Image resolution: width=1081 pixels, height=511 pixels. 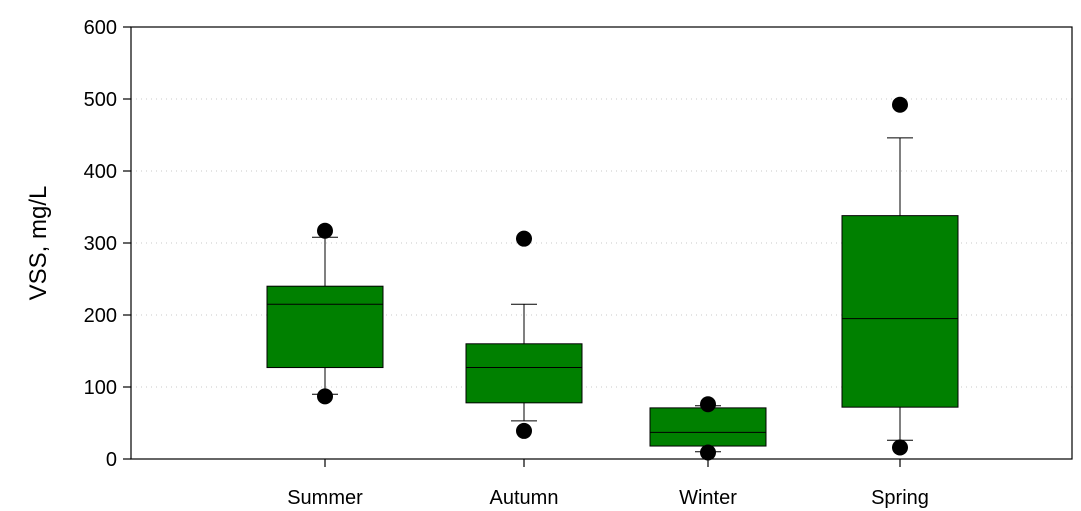 I want to click on x-tick-label: Summer, so click(x=325, y=498).